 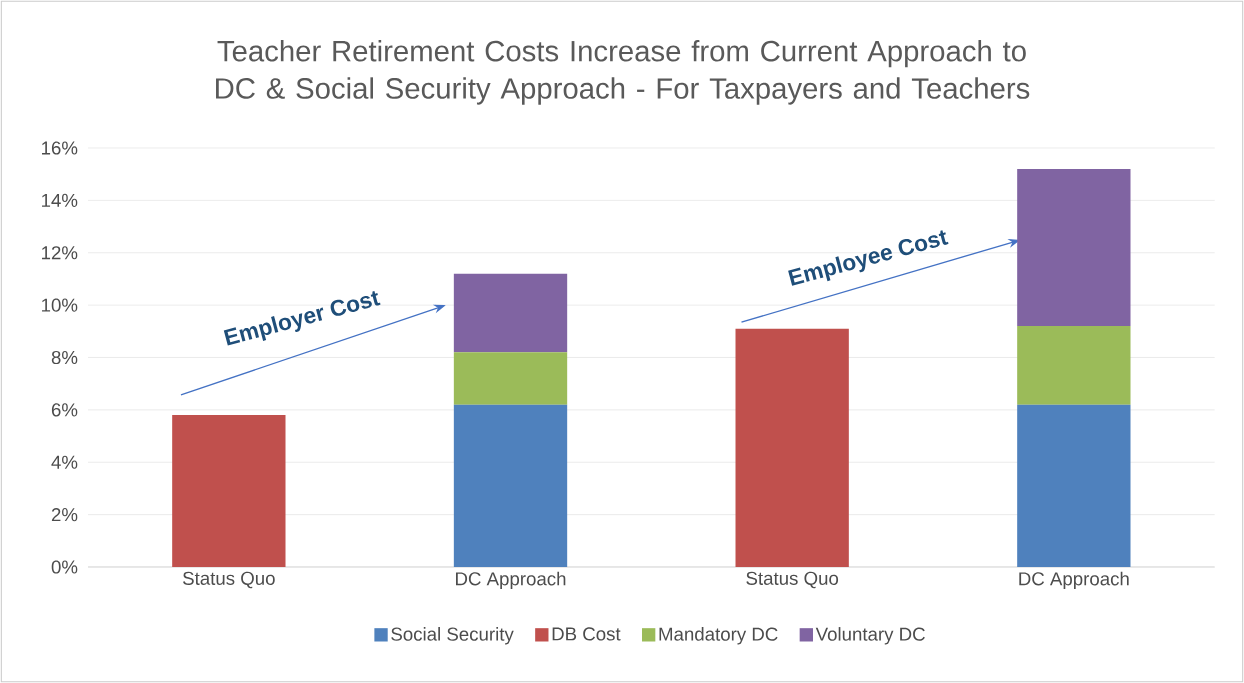 What do you see at coordinates (60, 253) in the screenshot?
I see `y-tick-label: 12%` at bounding box center [60, 253].